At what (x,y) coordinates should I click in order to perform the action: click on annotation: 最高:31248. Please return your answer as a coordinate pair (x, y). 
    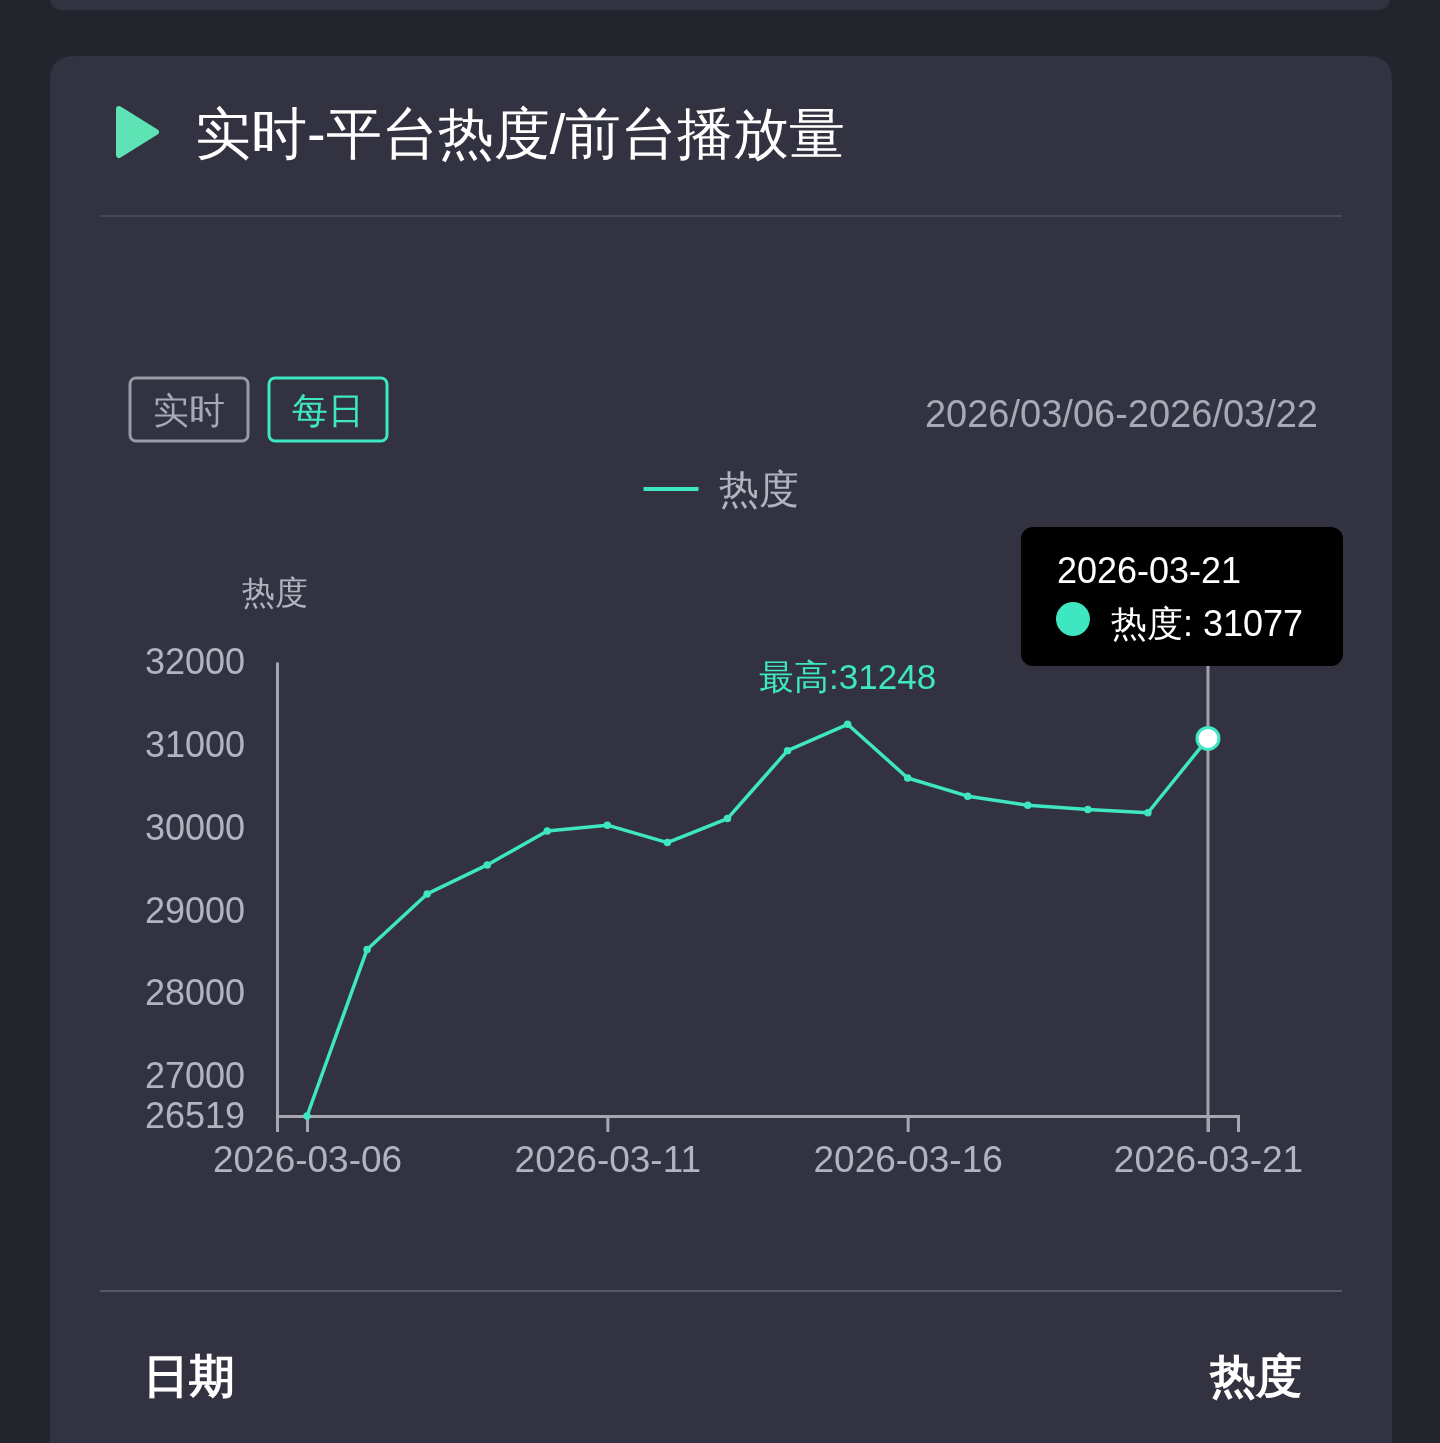
    Looking at the image, I should click on (848, 677).